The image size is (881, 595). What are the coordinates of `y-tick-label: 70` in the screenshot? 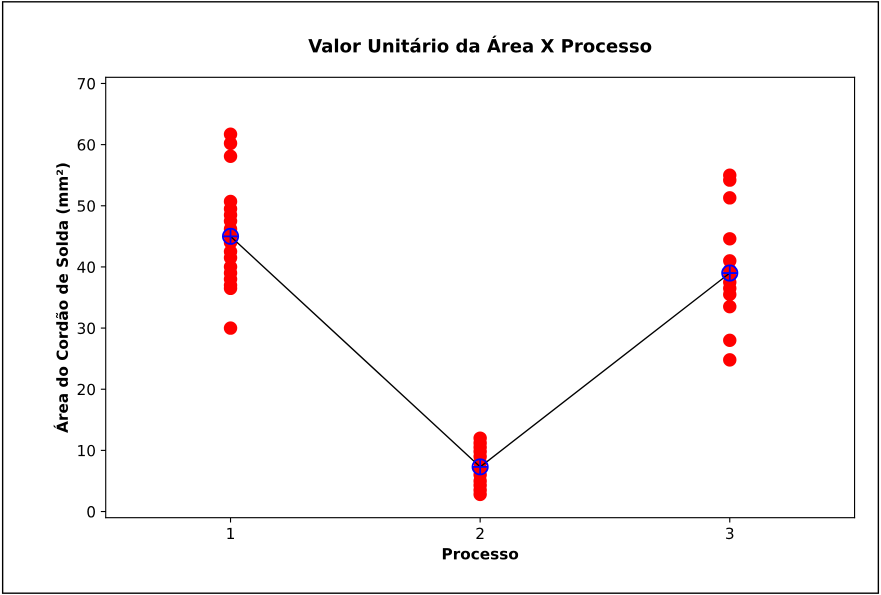 It's located at (86, 84).